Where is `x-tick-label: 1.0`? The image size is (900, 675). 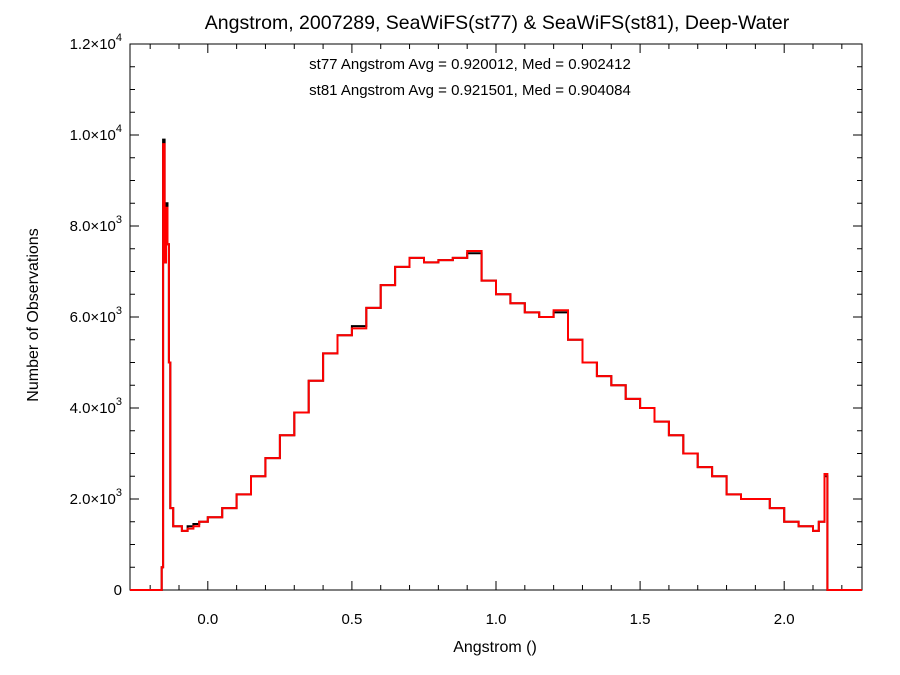
x-tick-label: 1.0 is located at coordinates (496, 619).